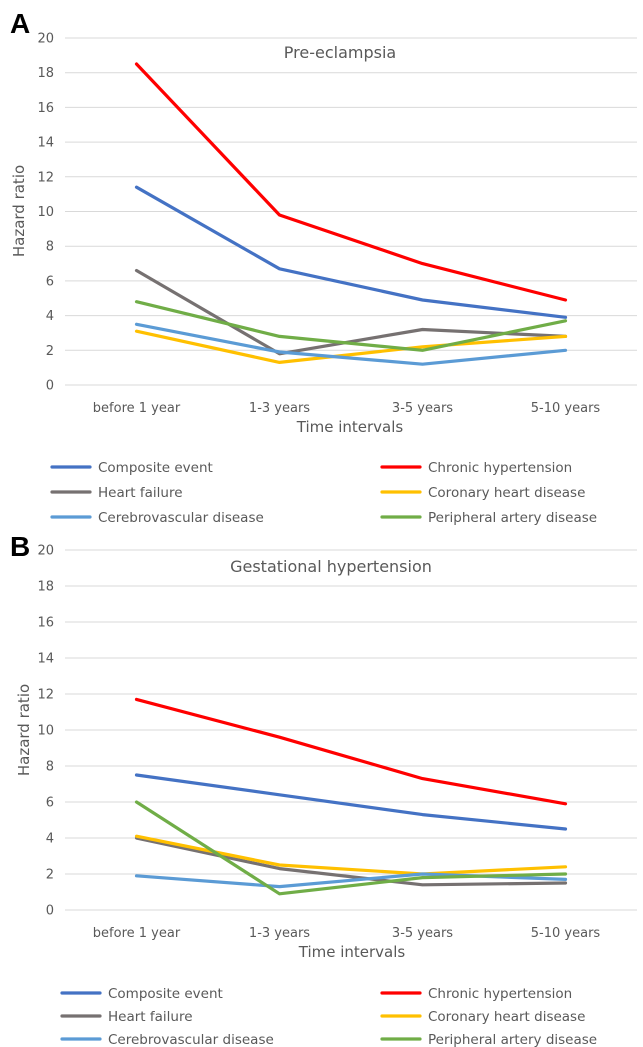 Image resolution: width=643 pixels, height=1047 pixels. What do you see at coordinates (331, 566) in the screenshot?
I see `chart-title: Gestational hypertension` at bounding box center [331, 566].